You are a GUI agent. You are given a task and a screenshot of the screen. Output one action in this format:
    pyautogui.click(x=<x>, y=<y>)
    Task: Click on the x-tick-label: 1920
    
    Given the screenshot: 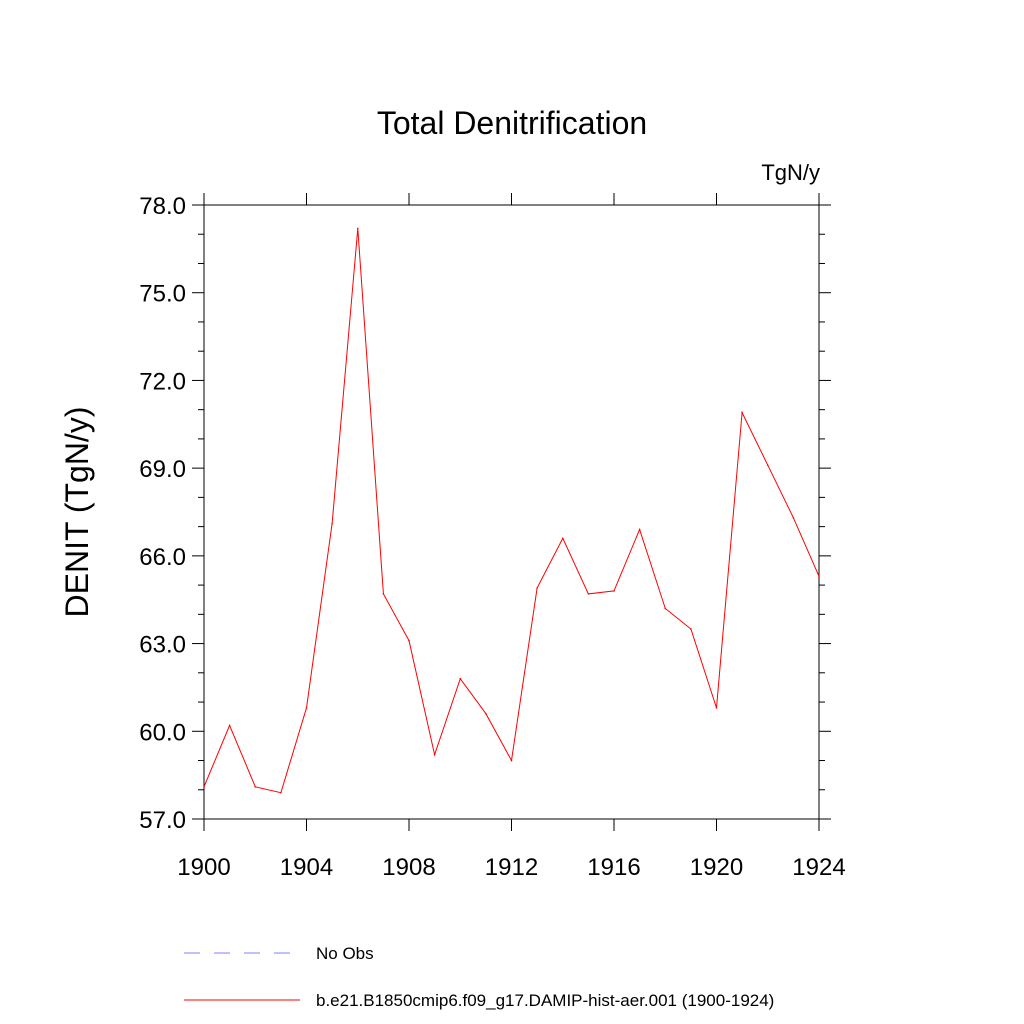 What is the action you would take?
    pyautogui.click(x=716, y=867)
    